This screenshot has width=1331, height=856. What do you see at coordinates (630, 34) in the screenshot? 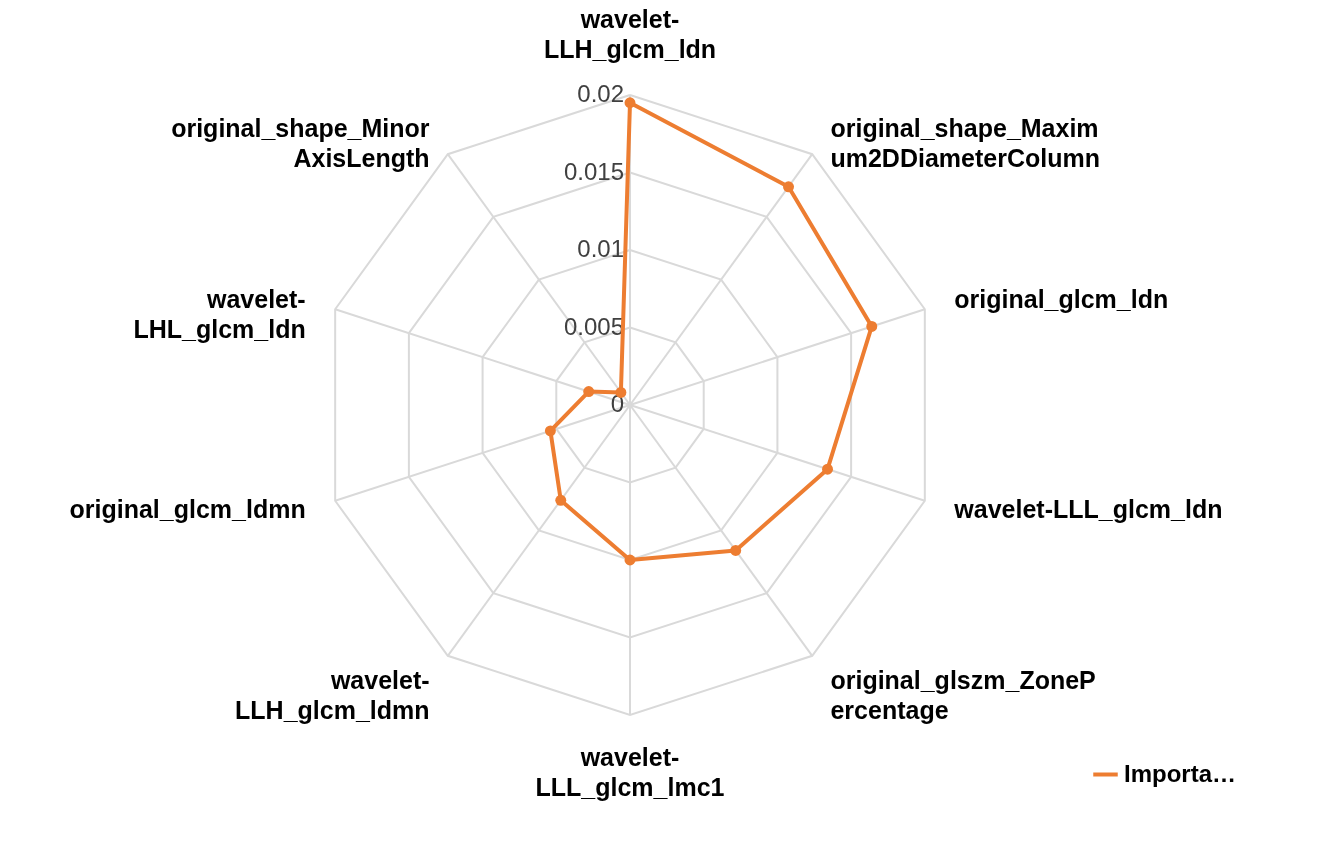
I see `spoke-label: wavelet- LLH_glcm_ldn` at bounding box center [630, 34].